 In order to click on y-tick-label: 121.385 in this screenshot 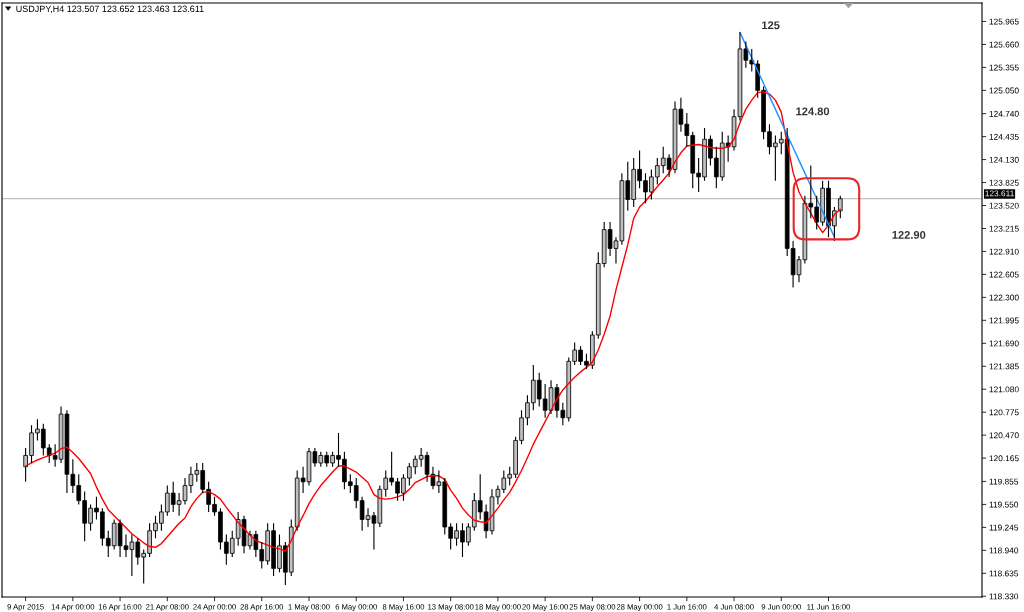, I will do `click(1004, 366)`.